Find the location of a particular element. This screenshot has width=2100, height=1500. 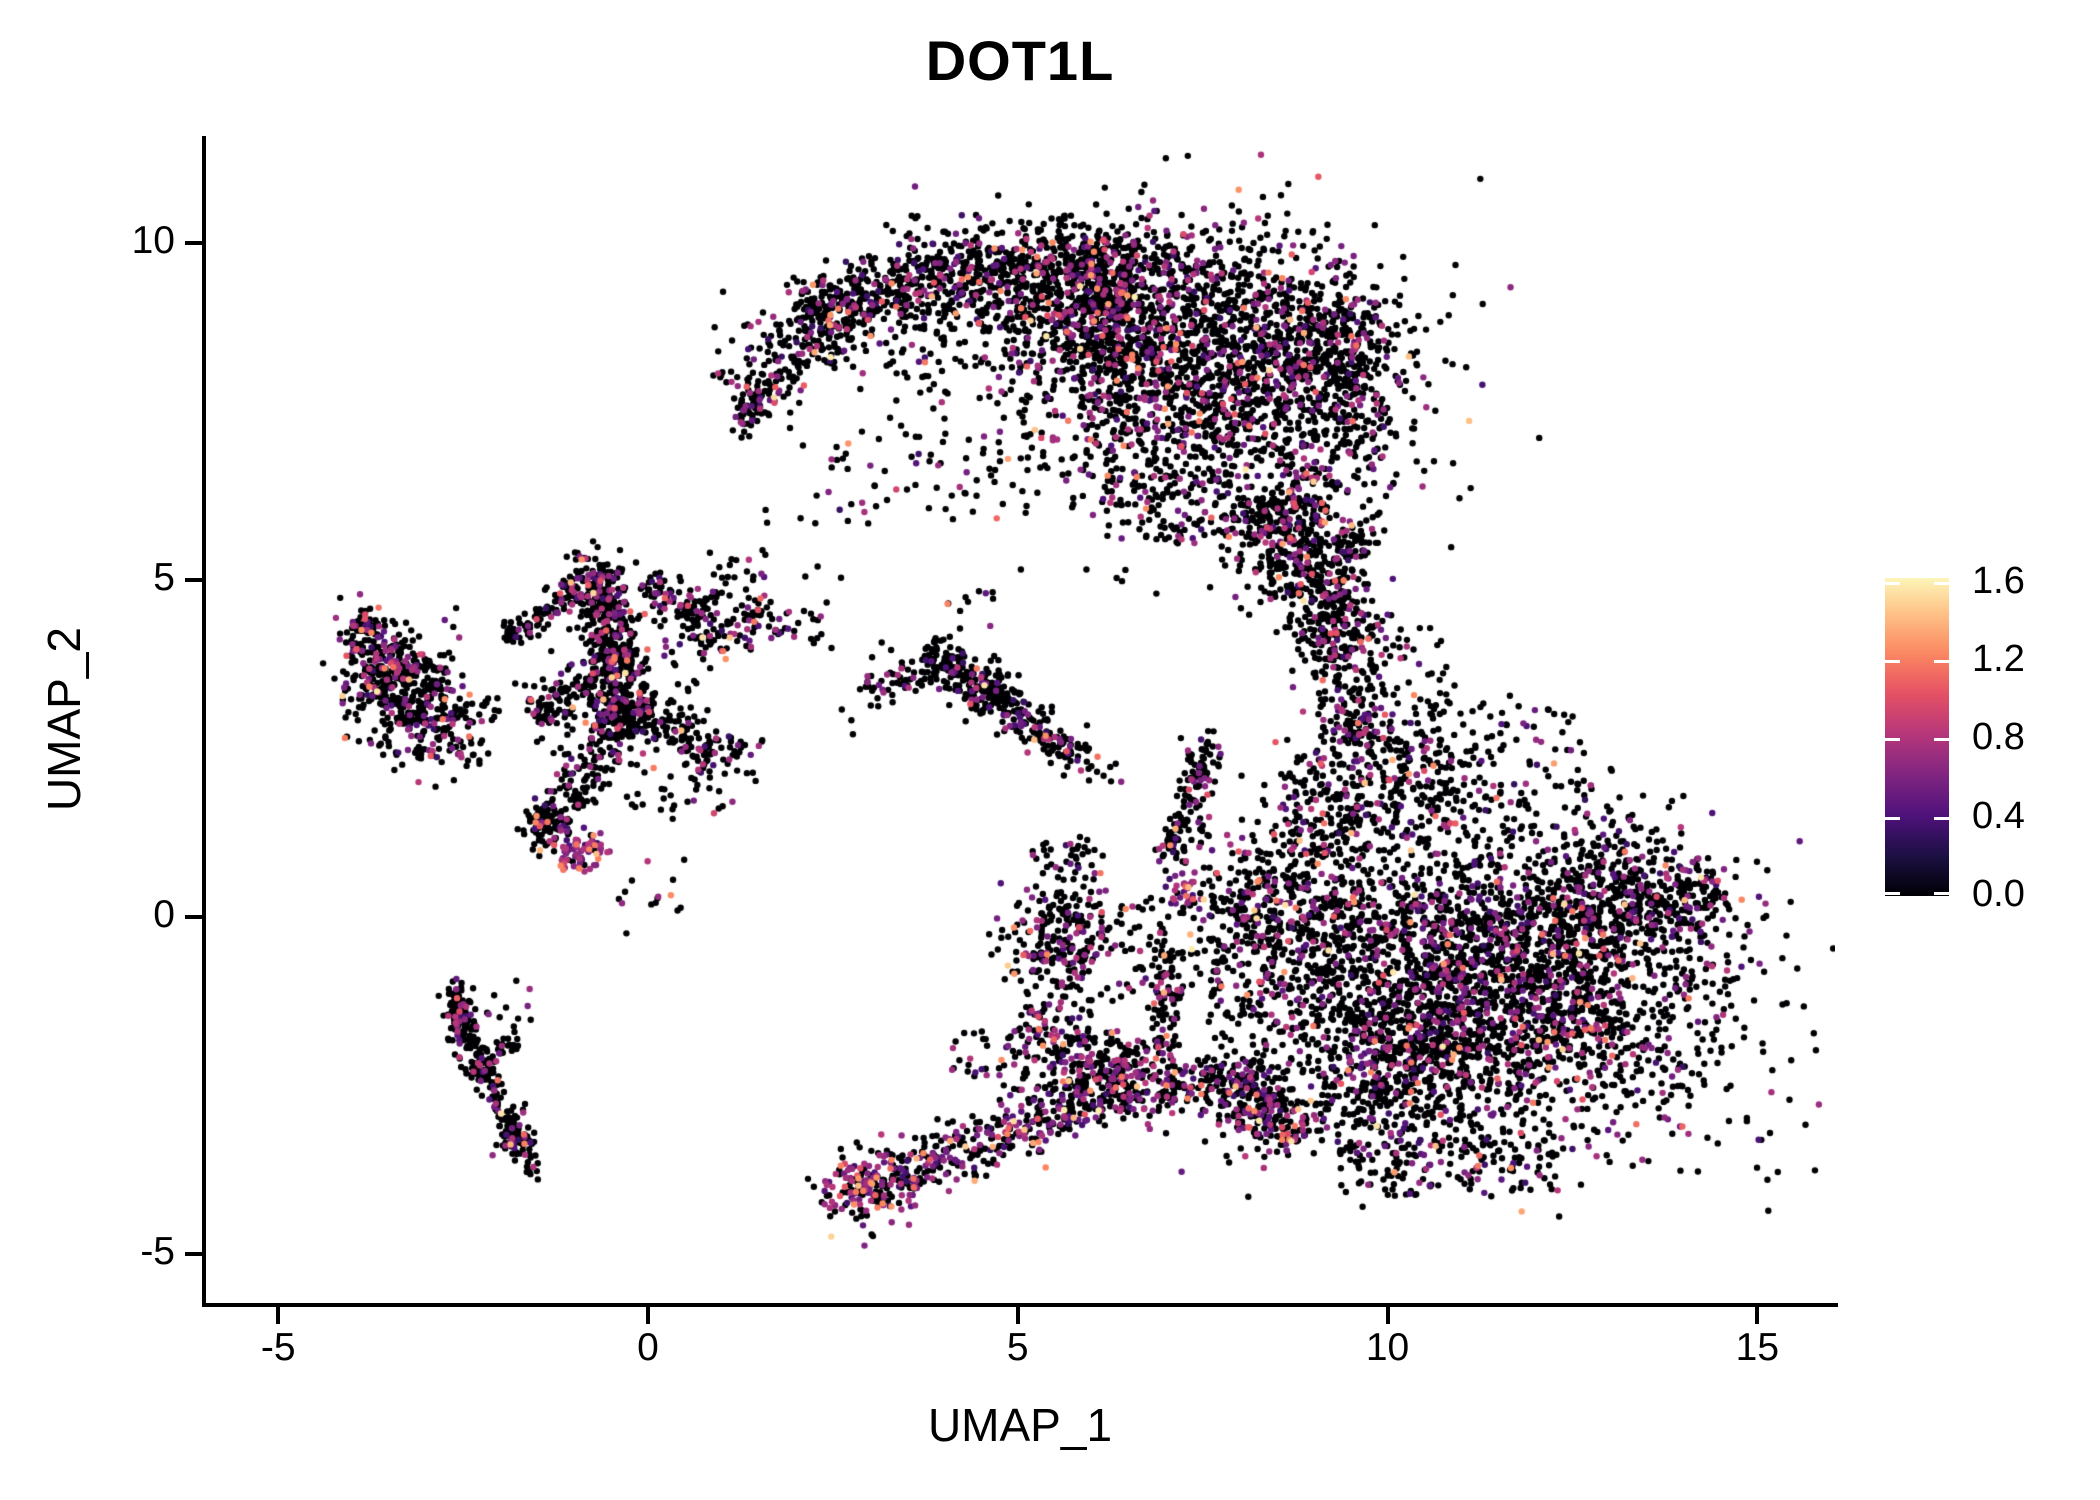

x-tick-label: 10 is located at coordinates (1387, 1347).